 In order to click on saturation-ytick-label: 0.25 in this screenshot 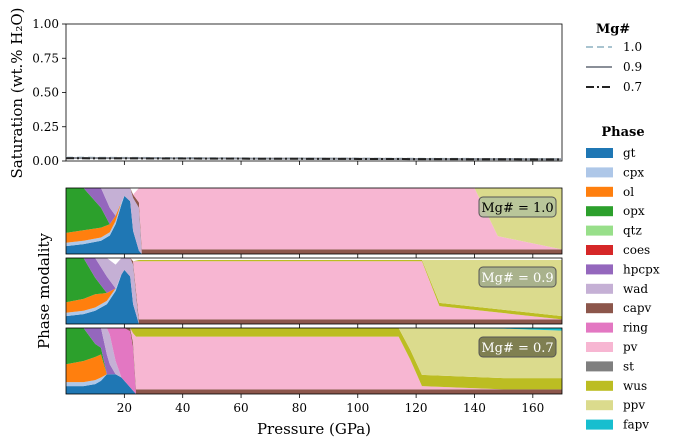, I will do `click(45, 127)`.